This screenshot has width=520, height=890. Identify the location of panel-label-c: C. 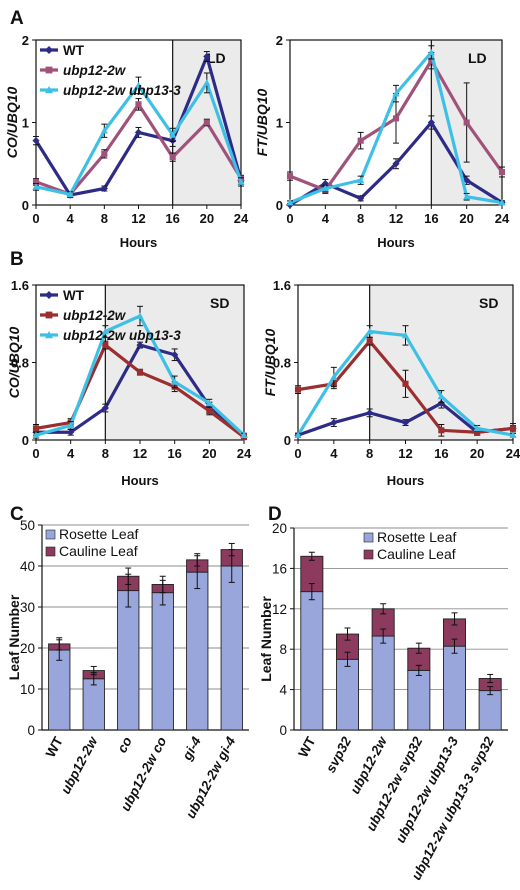
(17, 514).